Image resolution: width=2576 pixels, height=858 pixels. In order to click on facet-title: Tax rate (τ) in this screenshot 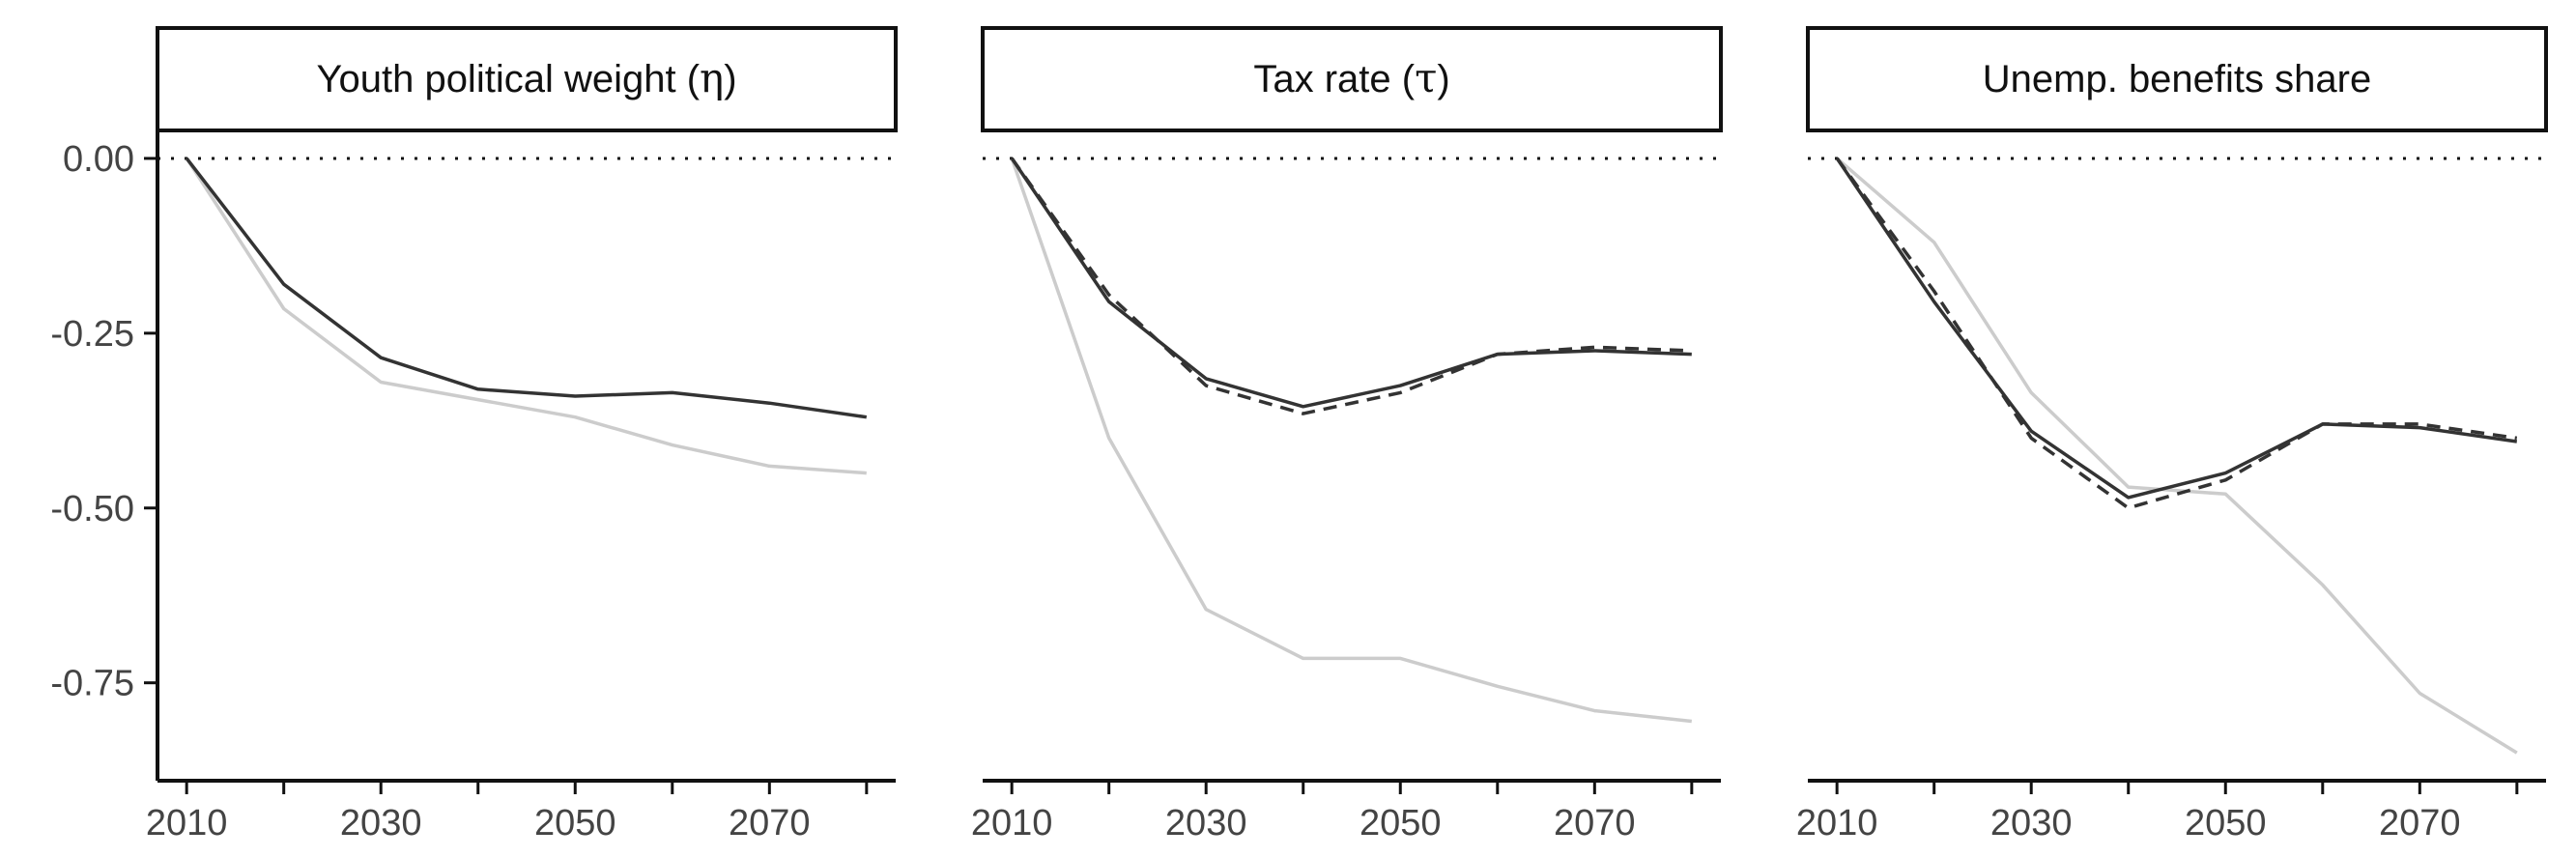, I will do `click(1351, 77)`.